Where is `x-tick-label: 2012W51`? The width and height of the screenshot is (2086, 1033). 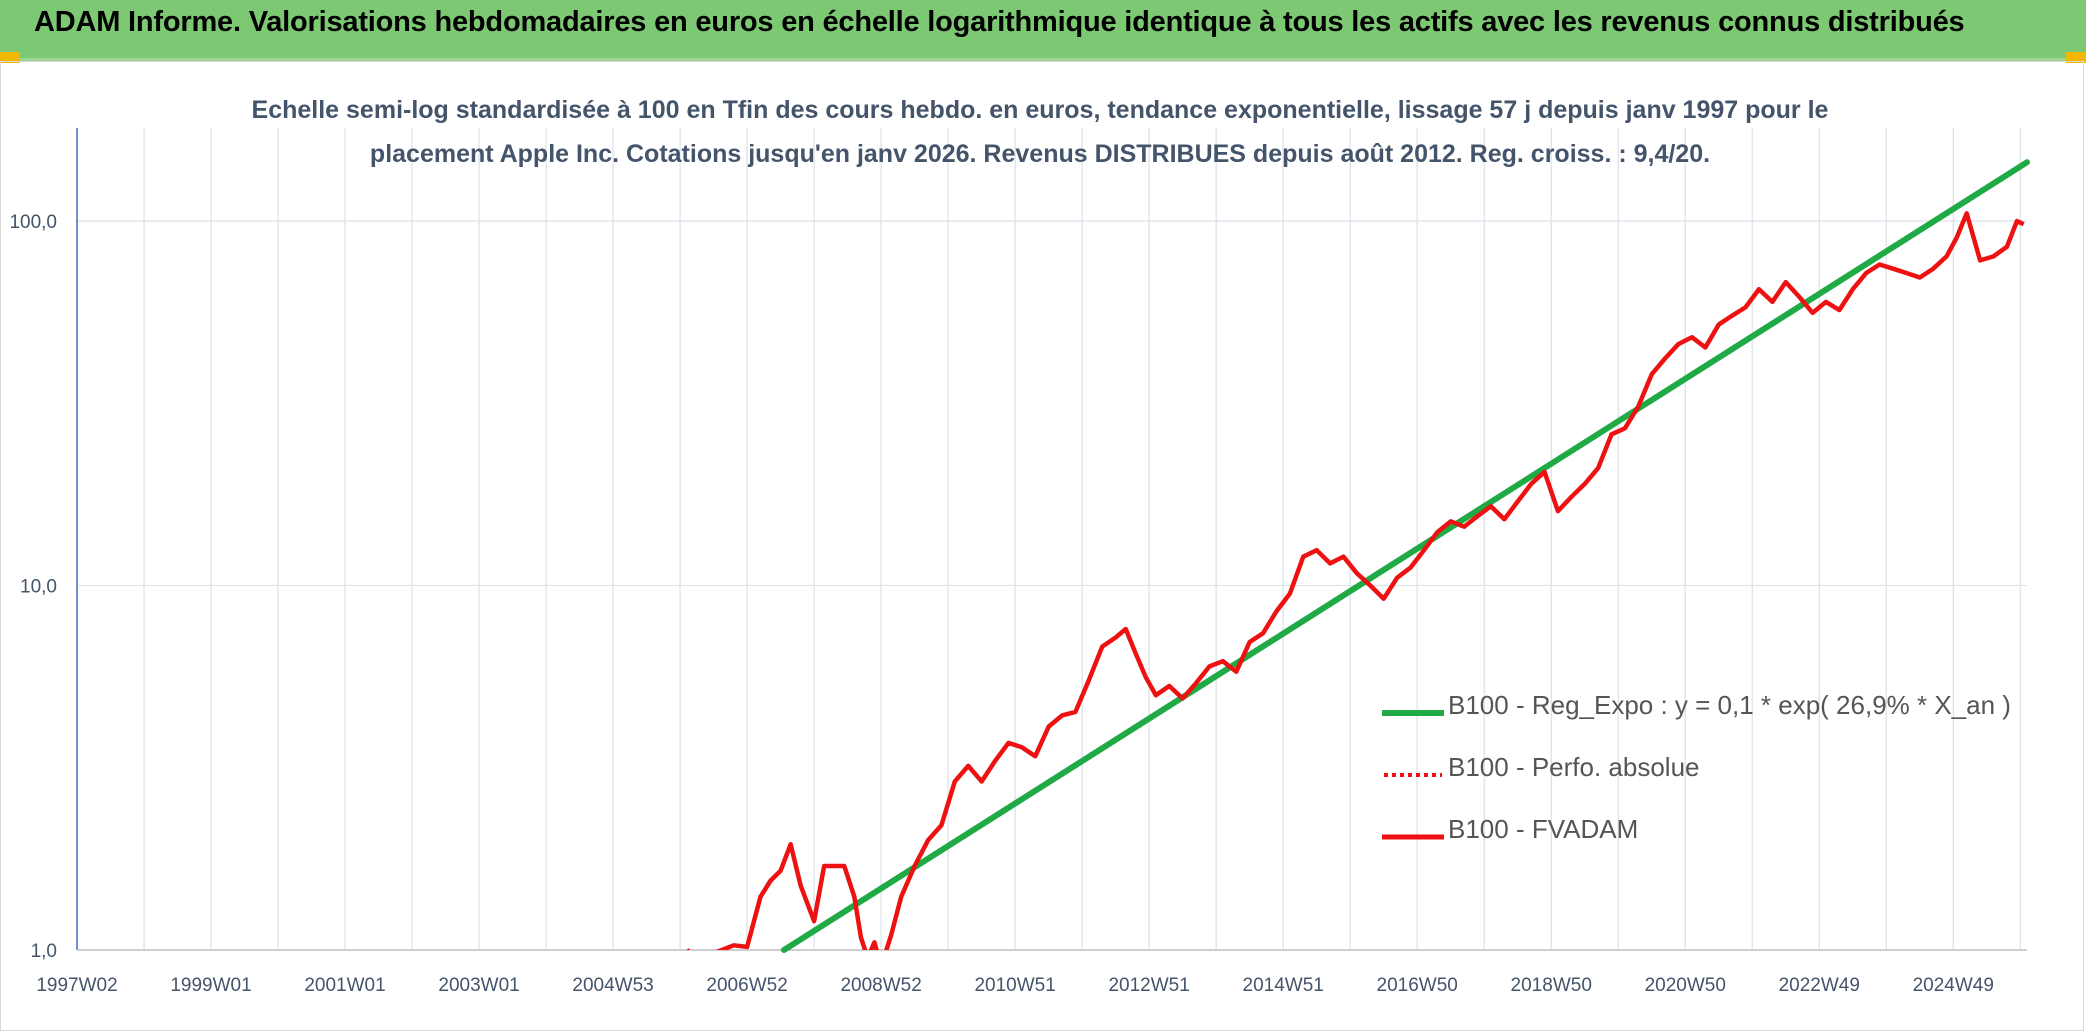
x-tick-label: 2012W51 is located at coordinates (1148, 985).